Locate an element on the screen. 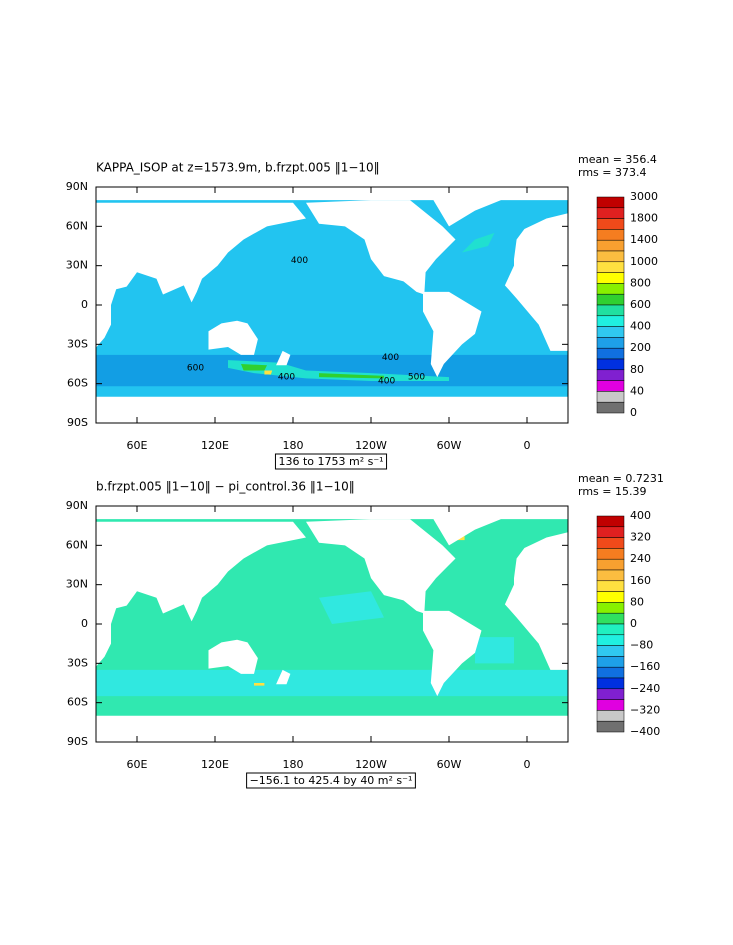 This screenshot has height=945, width=733. lat-label: 0 is located at coordinates (84, 623).